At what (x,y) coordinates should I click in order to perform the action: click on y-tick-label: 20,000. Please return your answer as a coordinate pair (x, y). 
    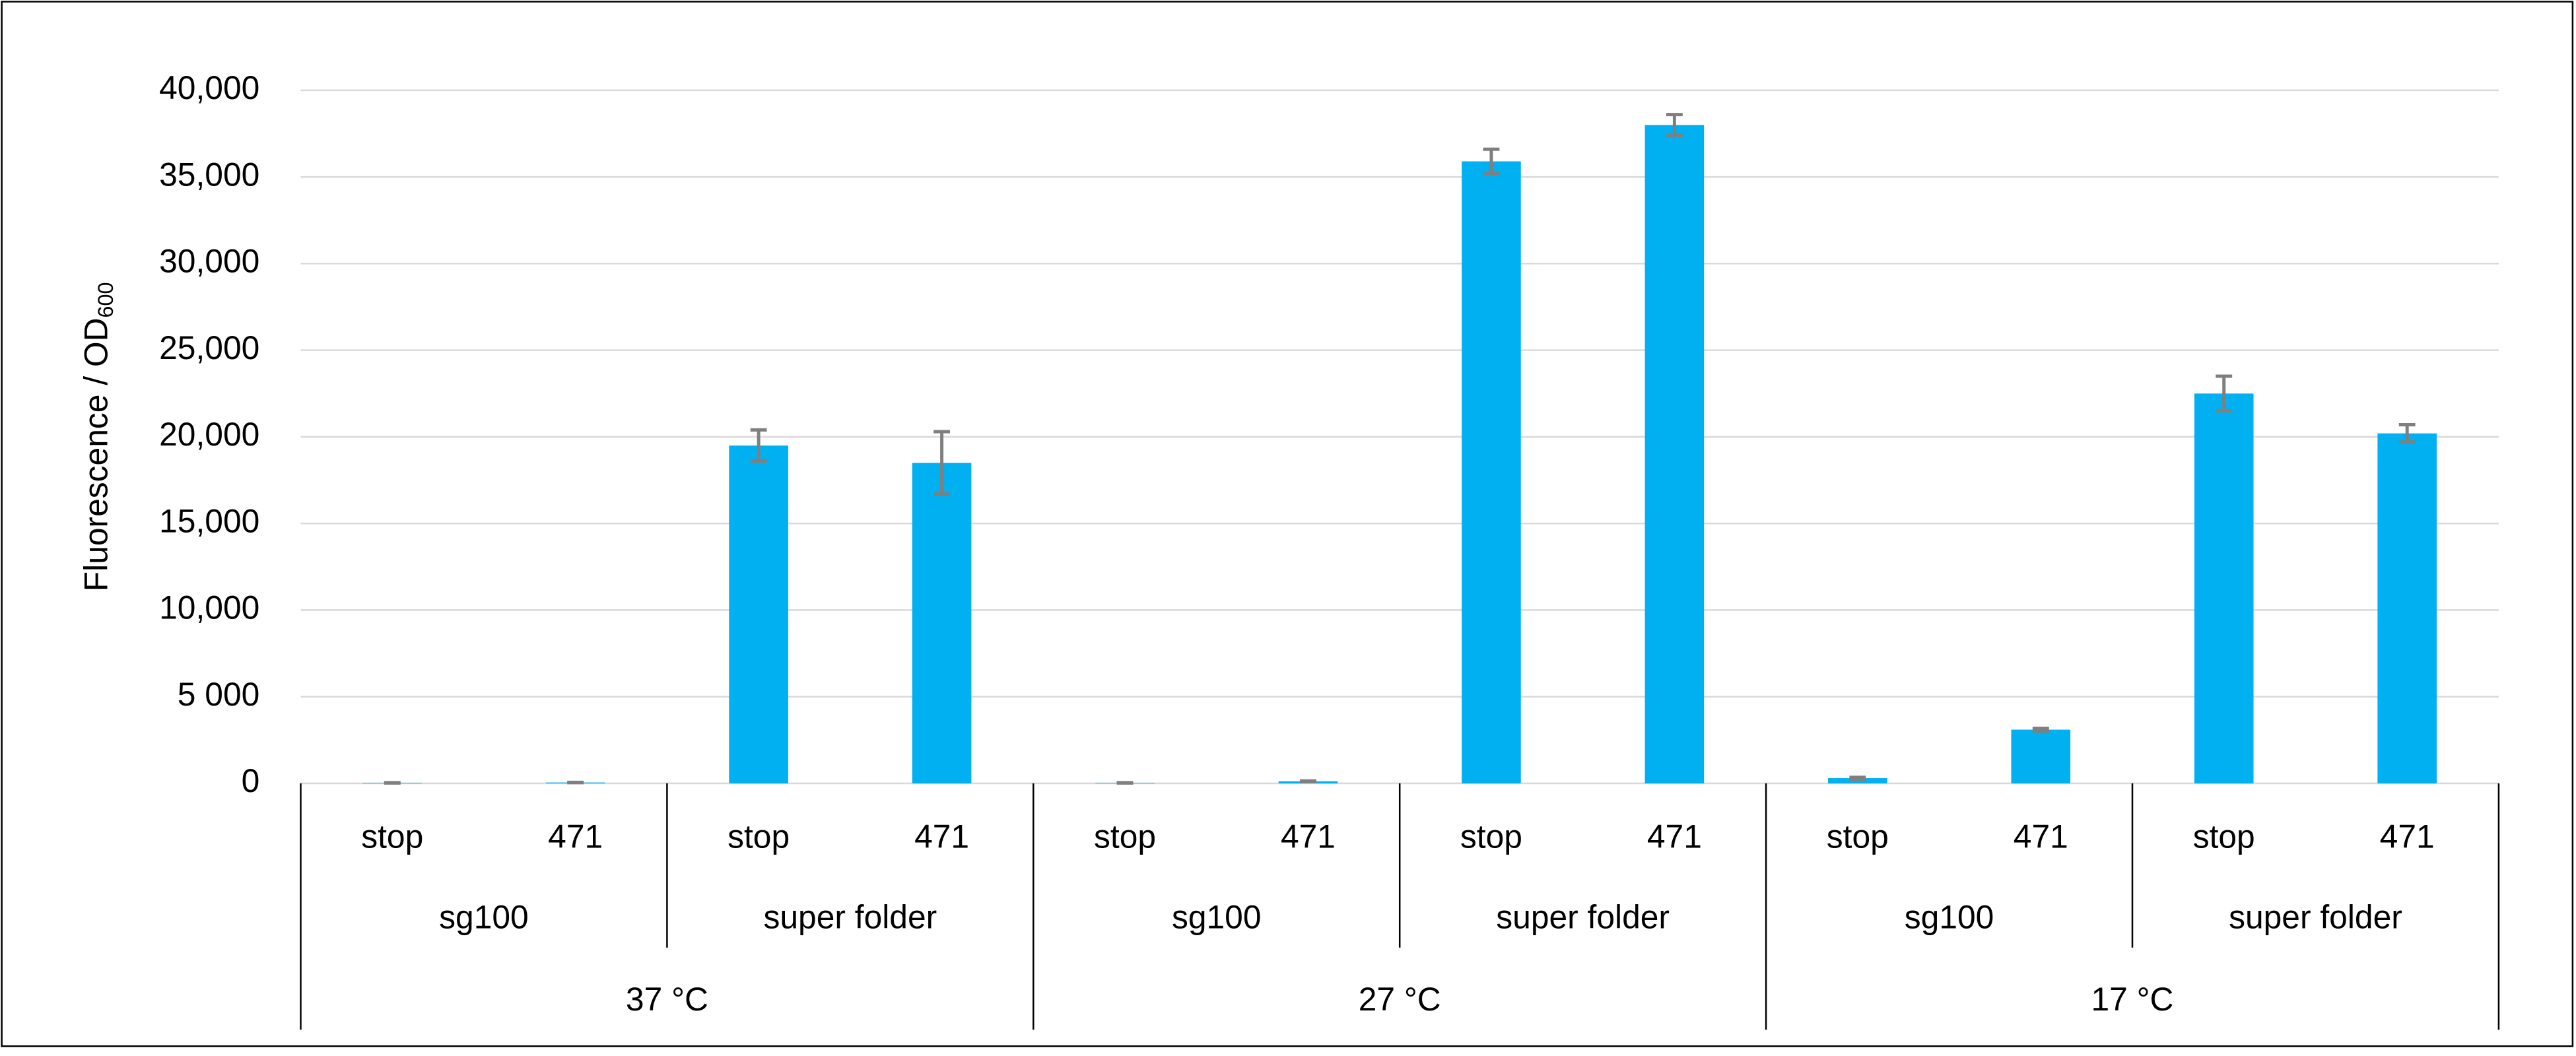
    Looking at the image, I should click on (209, 435).